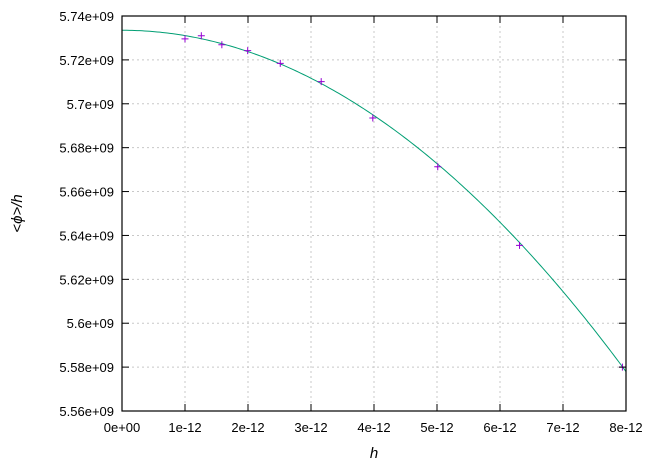 This screenshot has height=465, width=664. I want to click on x-tick-label: 8e-12, so click(625, 427).